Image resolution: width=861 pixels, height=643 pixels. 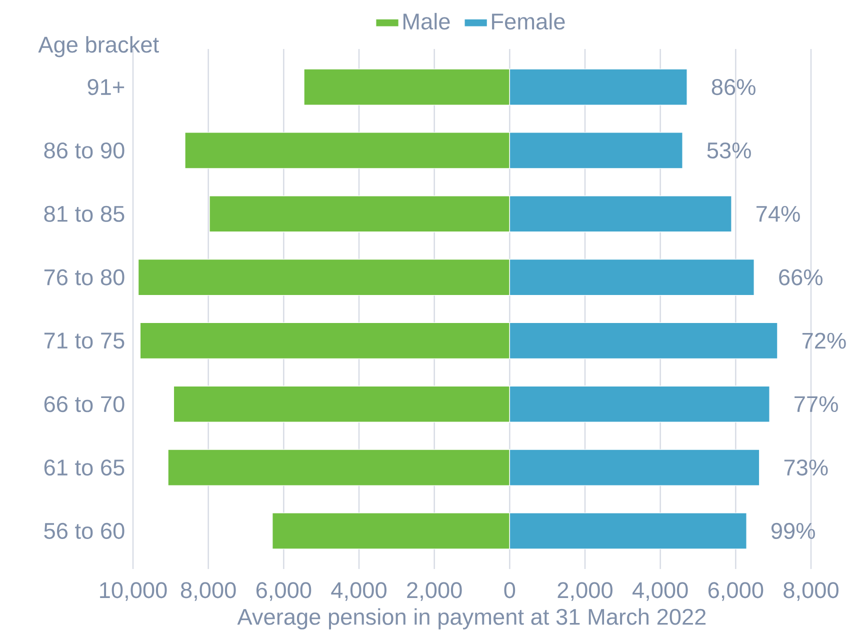 I want to click on annotation: 72%, so click(x=824, y=340).